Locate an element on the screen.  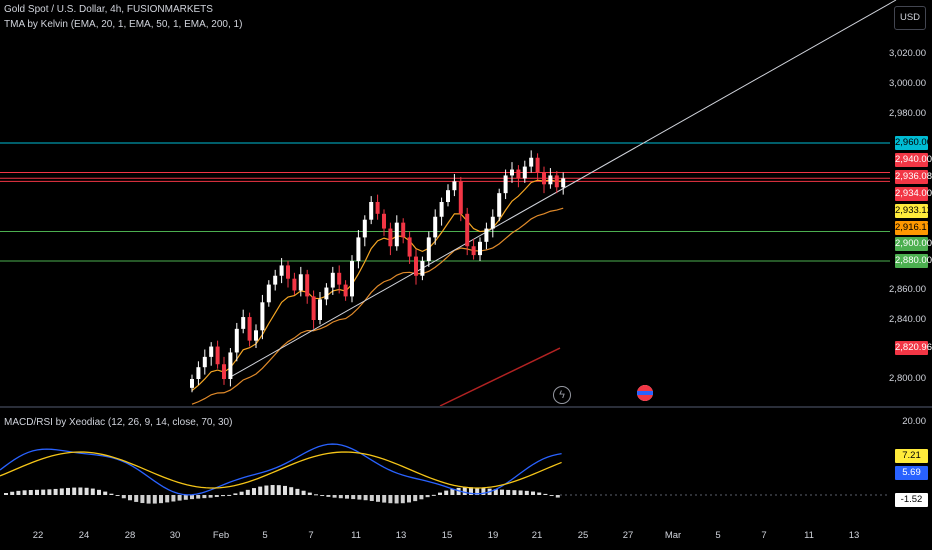
signal-line is located at coordinates (281, 470).